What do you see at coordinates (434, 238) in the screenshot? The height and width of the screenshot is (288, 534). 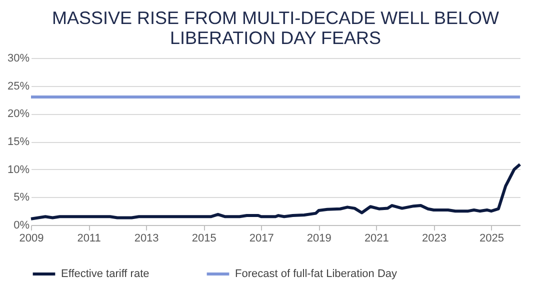 I see `x-tick-label: 2023` at bounding box center [434, 238].